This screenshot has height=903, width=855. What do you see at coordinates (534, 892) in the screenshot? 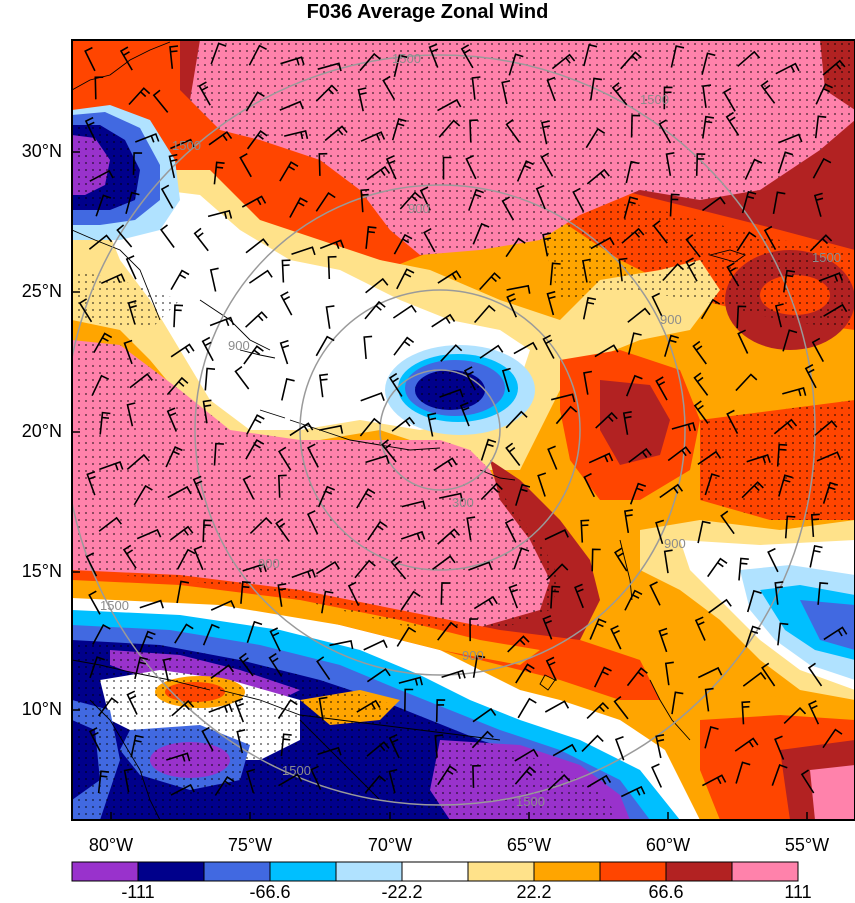
I see `colorbar-label: 22.2` at bounding box center [534, 892].